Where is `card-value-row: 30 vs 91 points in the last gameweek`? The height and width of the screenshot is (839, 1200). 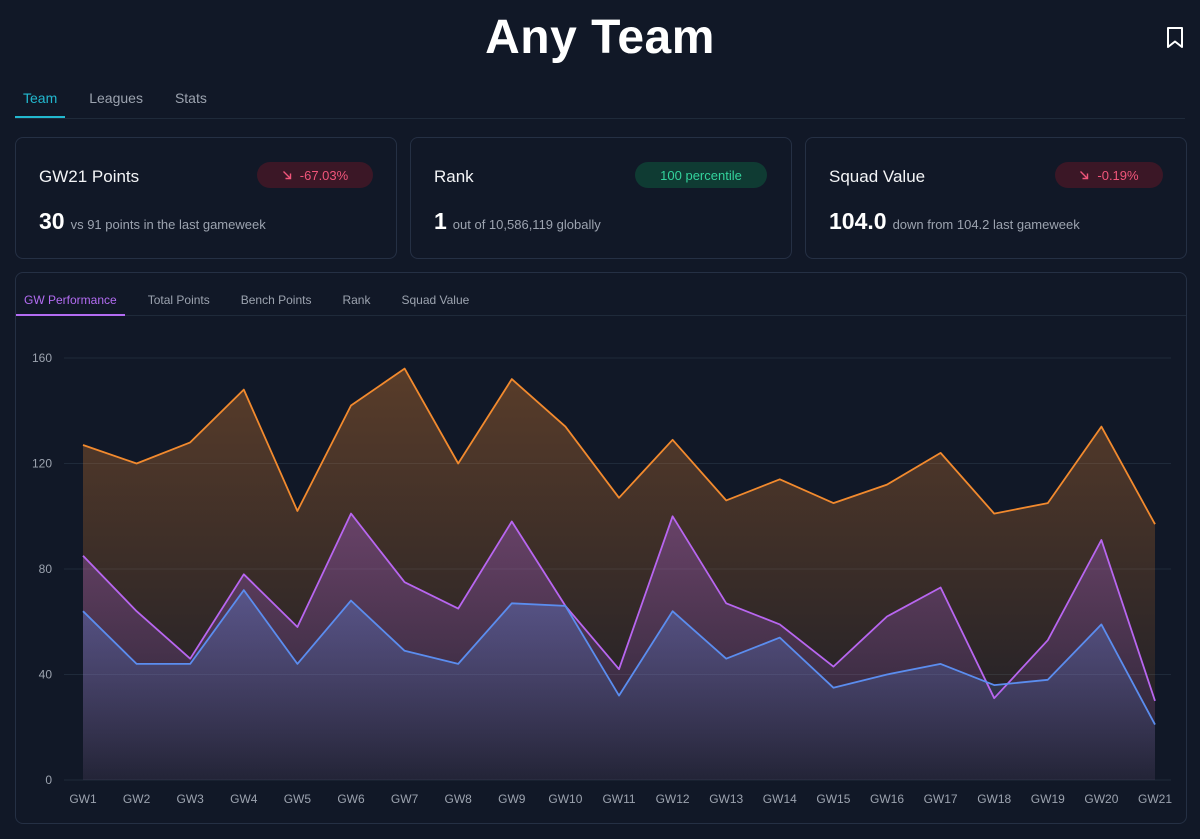 card-value-row: 30 vs 91 points in the last gameweek is located at coordinates (152, 221).